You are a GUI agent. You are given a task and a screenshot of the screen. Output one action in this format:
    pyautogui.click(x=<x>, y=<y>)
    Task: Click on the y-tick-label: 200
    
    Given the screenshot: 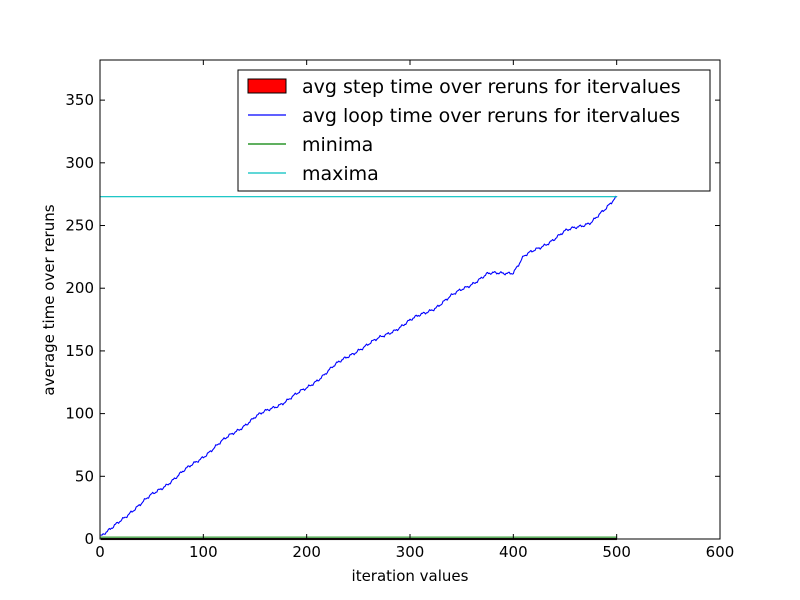 What is the action you would take?
    pyautogui.click(x=79, y=288)
    